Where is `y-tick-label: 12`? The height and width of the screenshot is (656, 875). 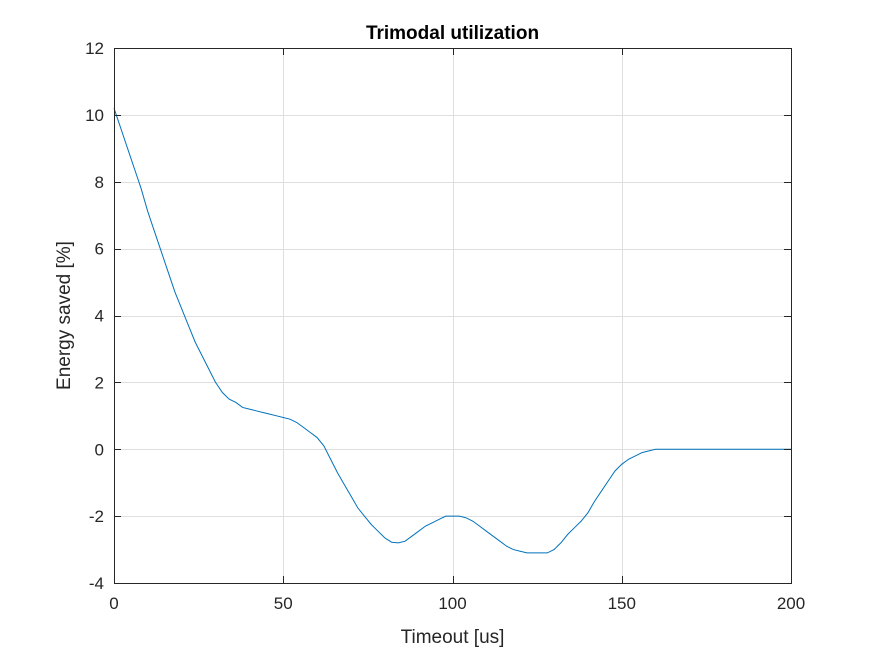
y-tick-label: 12 is located at coordinates (94, 48).